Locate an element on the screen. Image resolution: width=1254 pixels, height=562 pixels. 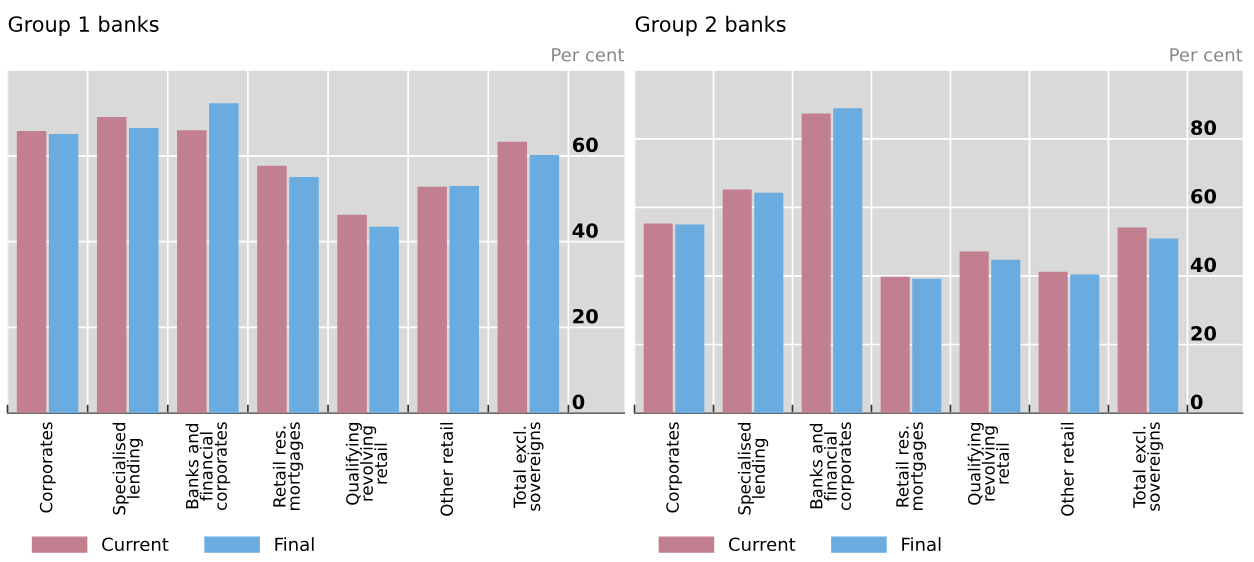
chart-title: Group 1 banks is located at coordinates (83, 25).